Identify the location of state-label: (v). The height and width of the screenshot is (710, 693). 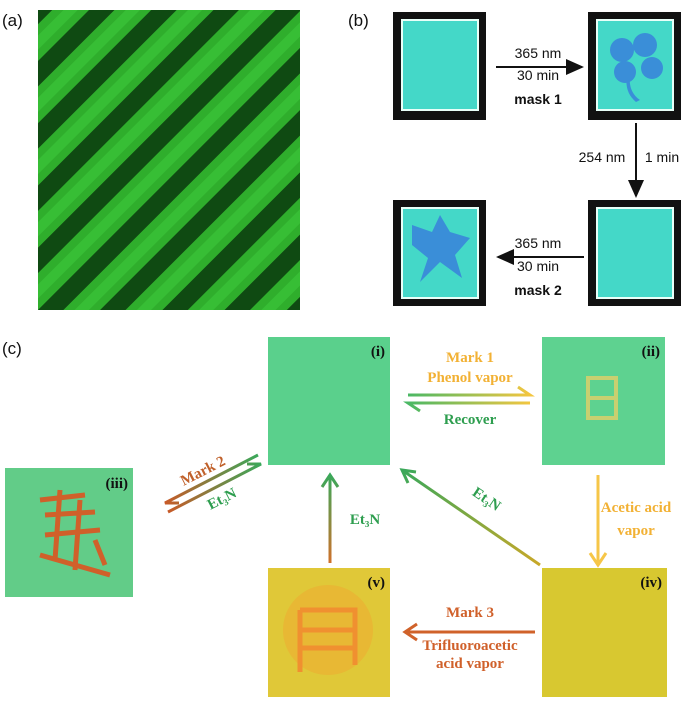
(377, 583).